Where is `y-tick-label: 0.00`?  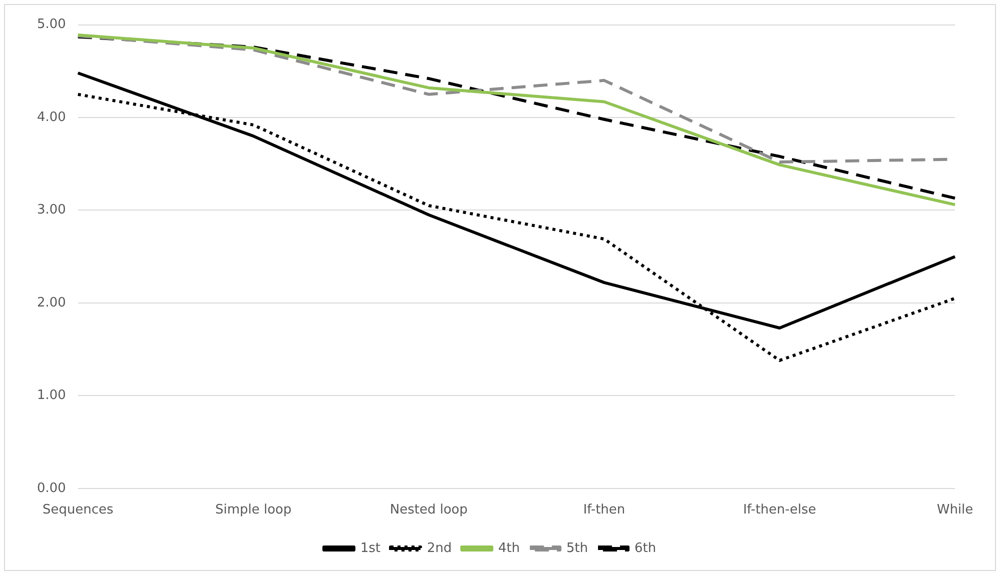 y-tick-label: 0.00 is located at coordinates (51, 488).